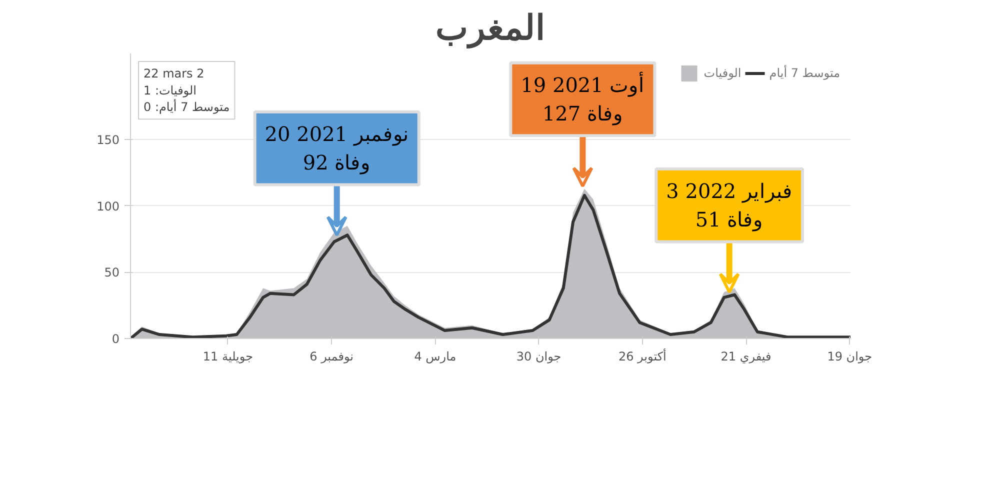  Describe the element at coordinates (582, 98) in the screenshot. I see `annotation: 19 أوت 2021 127 وفاة` at that location.